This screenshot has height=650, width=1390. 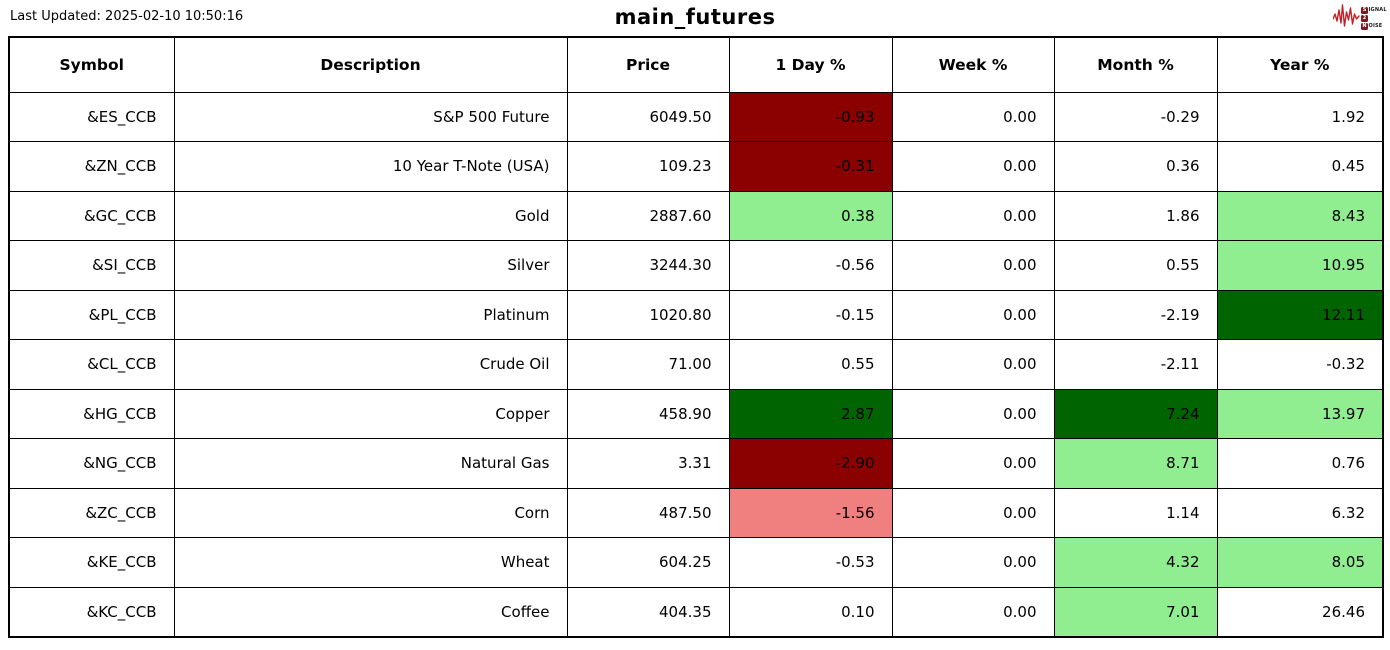 What do you see at coordinates (810, 116) in the screenshot?
I see `cell-day-pct: -0.93` at bounding box center [810, 116].